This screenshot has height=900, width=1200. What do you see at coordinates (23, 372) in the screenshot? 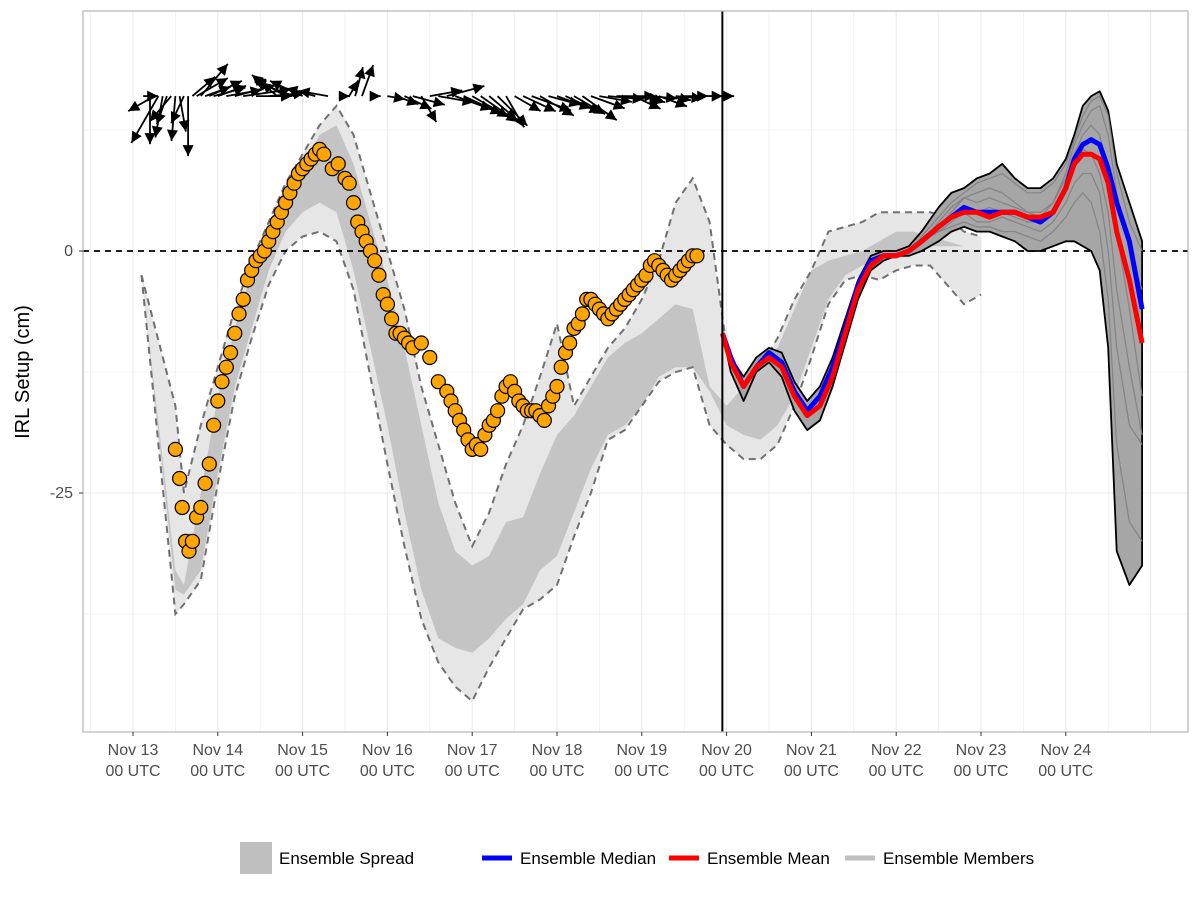
I see `y-axis-title: IRL Setup (cm)` at bounding box center [23, 372].